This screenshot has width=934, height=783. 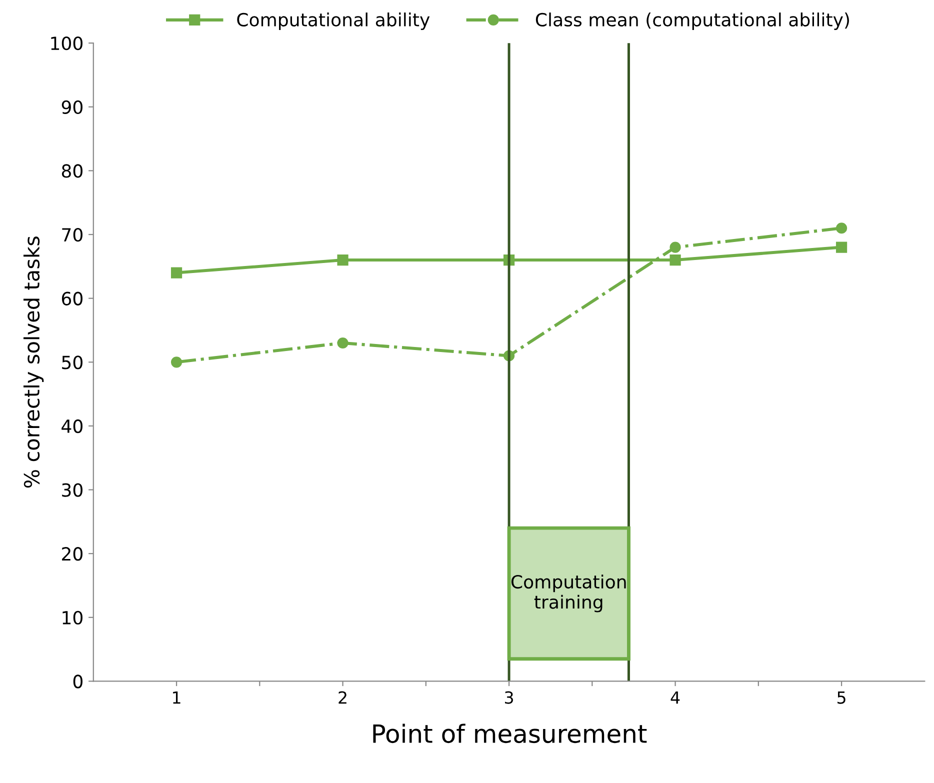 I want to click on y-tick-label: 40, so click(x=72, y=426).